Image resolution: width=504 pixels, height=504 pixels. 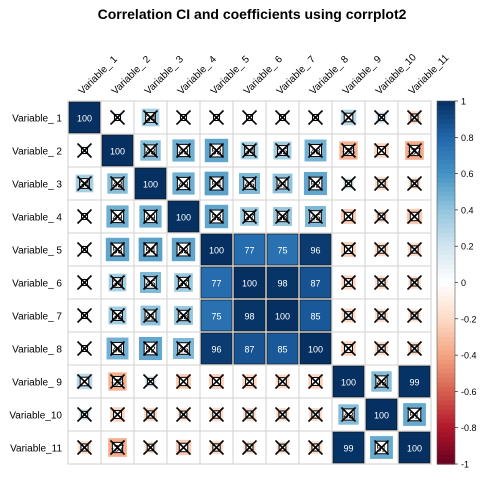 I want to click on row-label: Variable_ 2, so click(x=37, y=152).